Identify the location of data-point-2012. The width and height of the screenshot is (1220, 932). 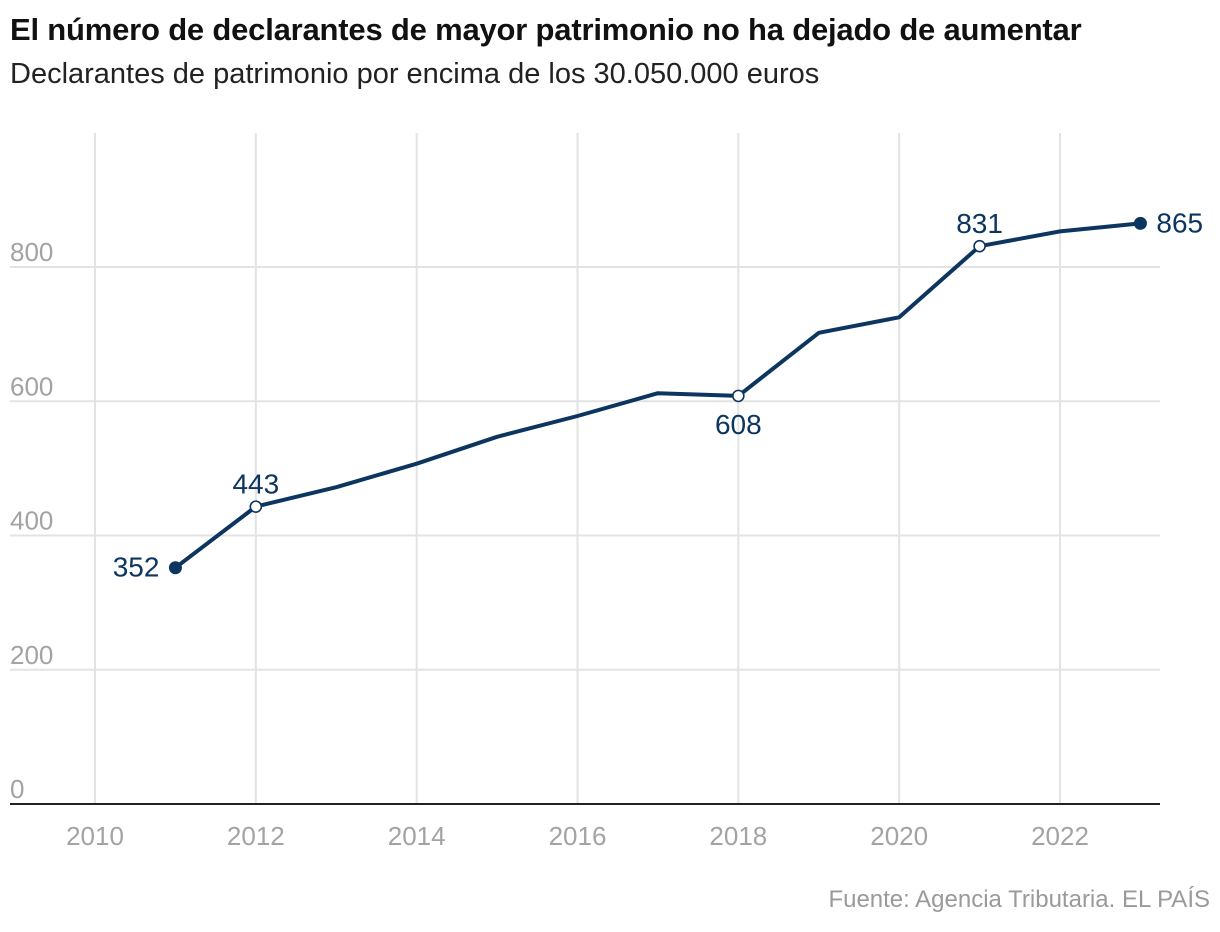
(256, 506).